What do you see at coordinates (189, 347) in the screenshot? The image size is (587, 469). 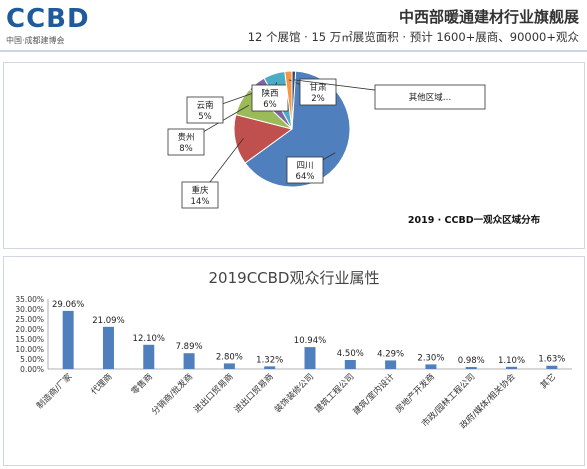 I see `bar-value-label: 7.89%` at bounding box center [189, 347].